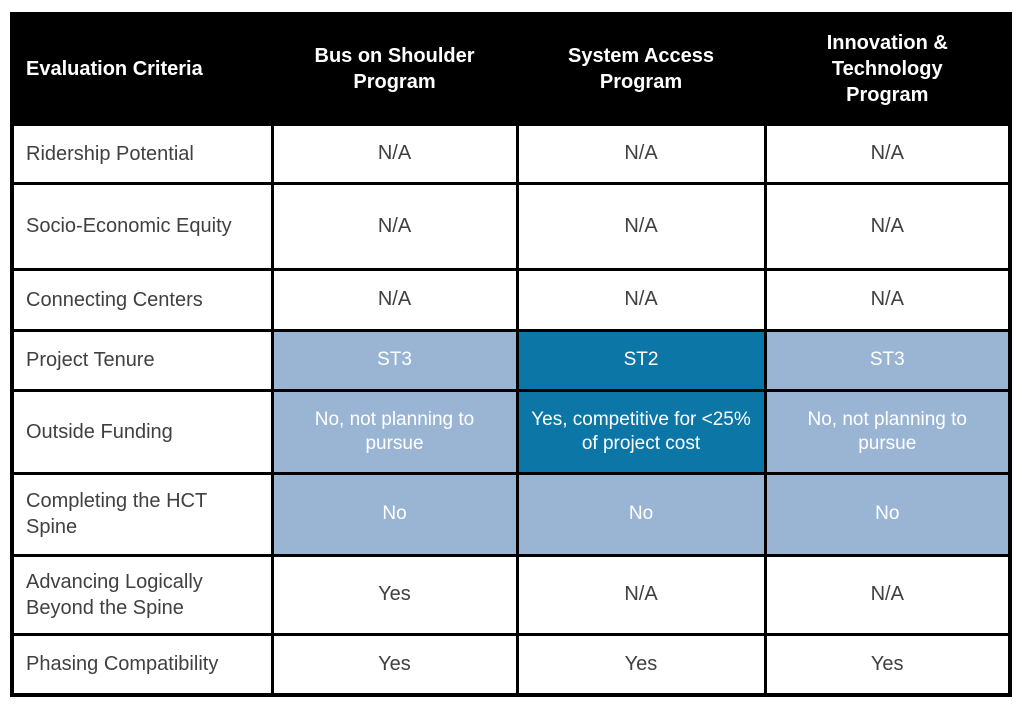 The image size is (1022, 708). I want to click on table-row: Completing the HCT Spine No No No, so click(511, 514).